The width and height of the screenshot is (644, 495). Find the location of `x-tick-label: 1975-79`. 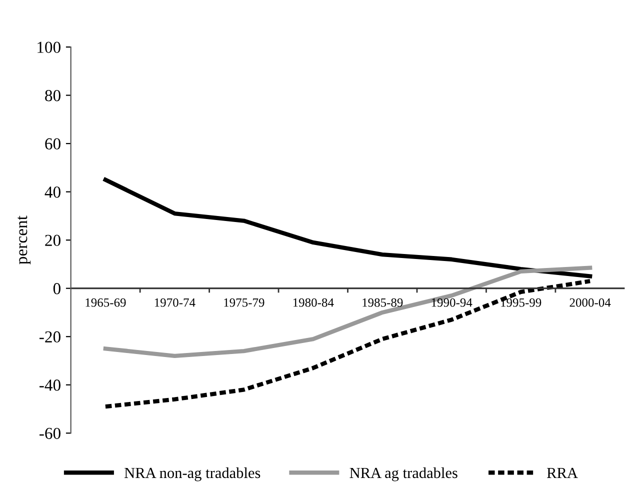

x-tick-label: 1975-79 is located at coordinates (244, 302).